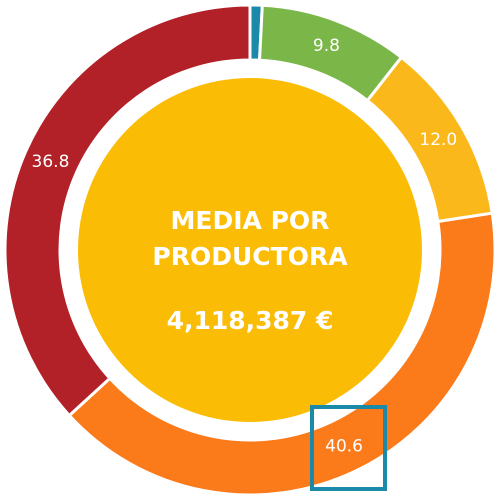 The width and height of the screenshot is (498, 497). I want to click on value-label: 36.8, so click(51, 162).